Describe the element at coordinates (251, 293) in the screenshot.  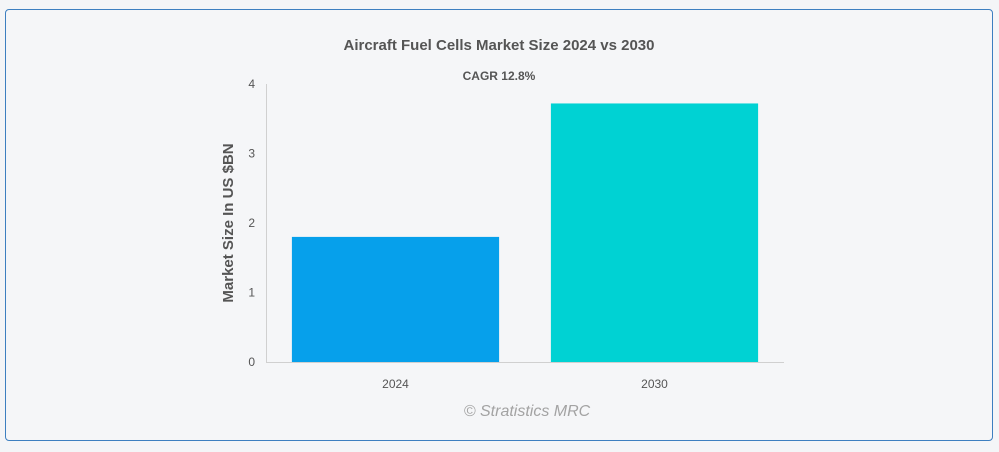
I see `y-tick-label: 1` at that location.